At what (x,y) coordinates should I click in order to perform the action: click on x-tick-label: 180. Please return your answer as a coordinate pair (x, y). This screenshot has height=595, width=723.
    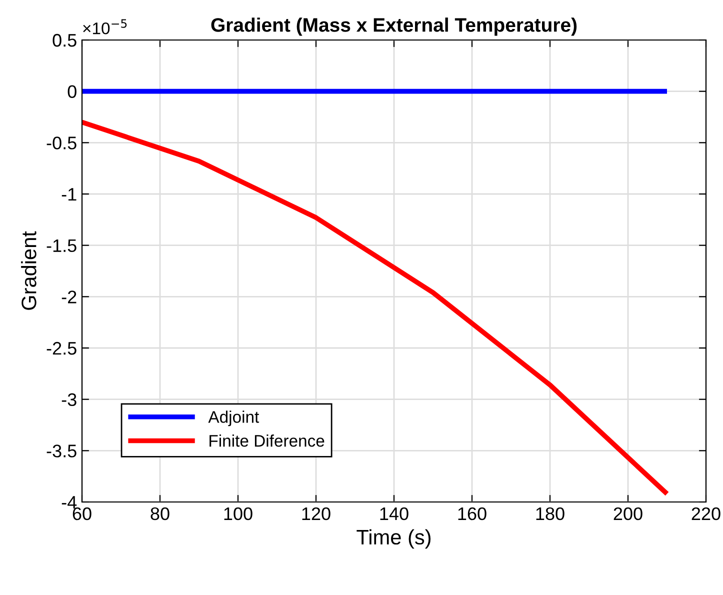
    Looking at the image, I should click on (550, 513).